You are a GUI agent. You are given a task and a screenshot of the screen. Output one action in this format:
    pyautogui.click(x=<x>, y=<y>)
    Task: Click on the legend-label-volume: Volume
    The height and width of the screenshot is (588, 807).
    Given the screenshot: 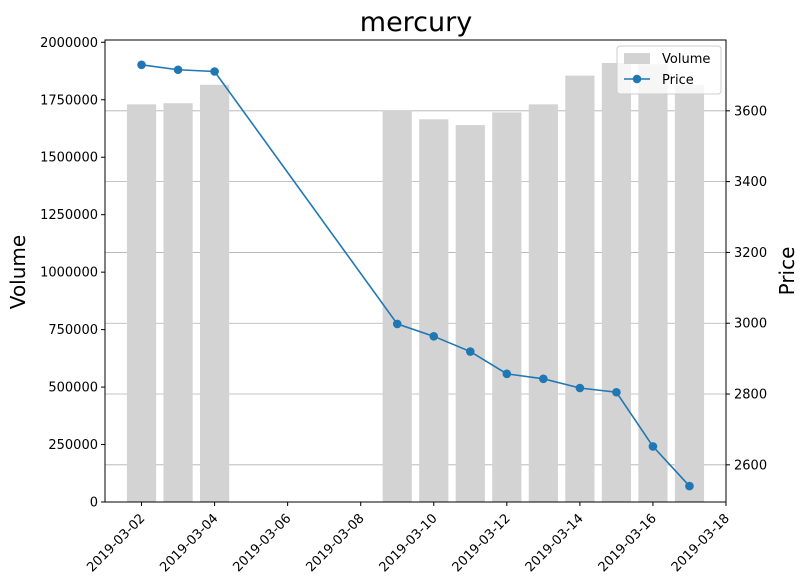 What is the action you would take?
    pyautogui.click(x=686, y=59)
    